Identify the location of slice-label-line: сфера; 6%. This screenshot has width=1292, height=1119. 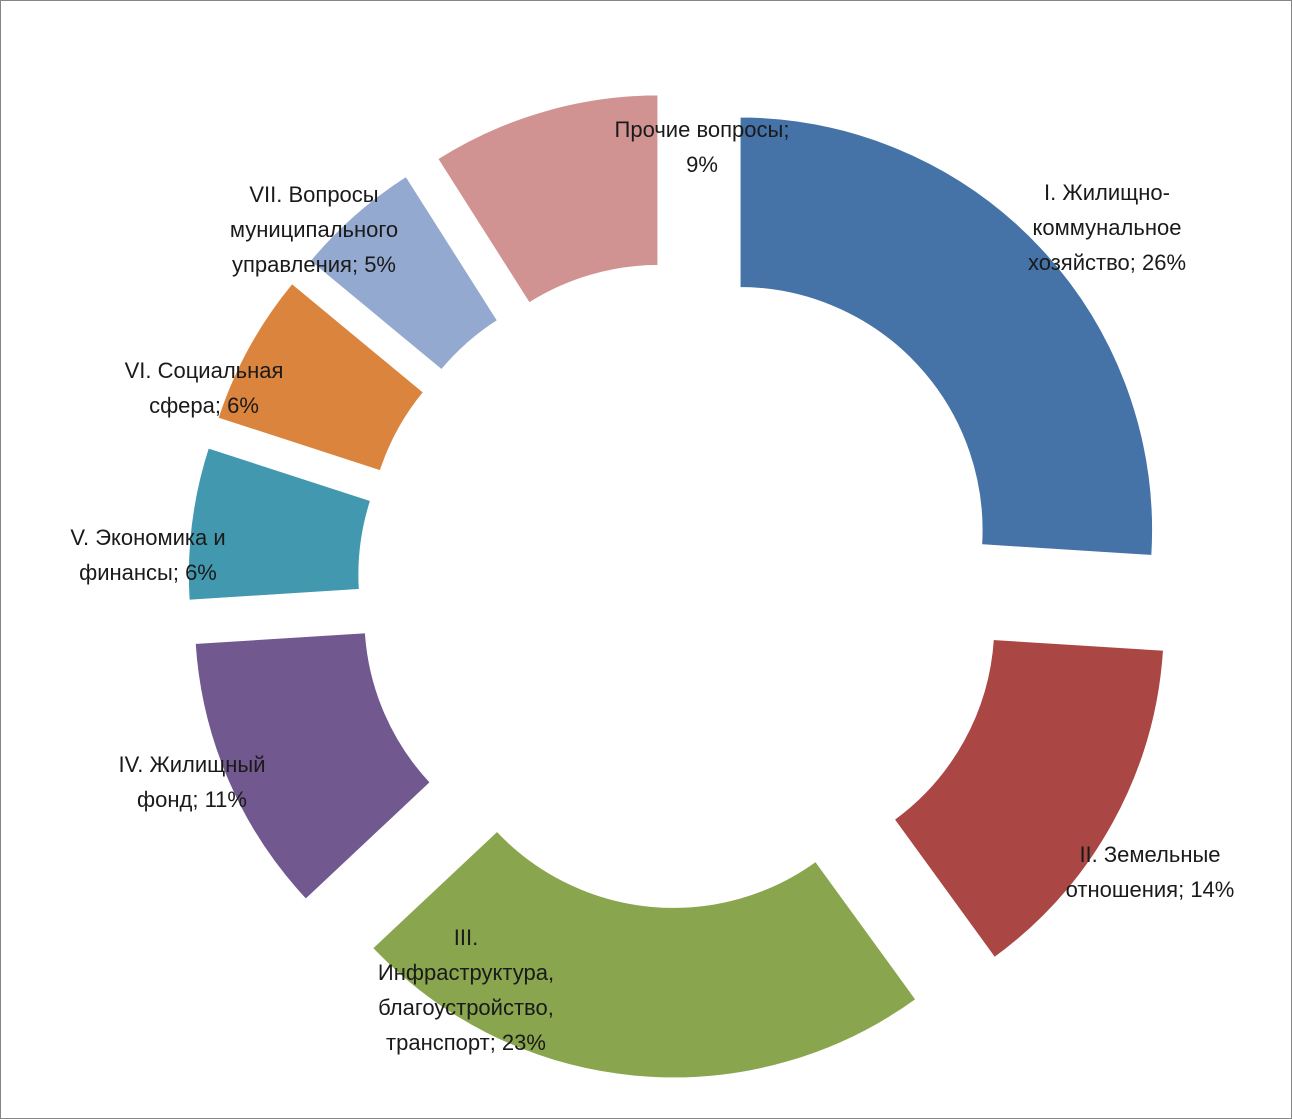
(204, 405).